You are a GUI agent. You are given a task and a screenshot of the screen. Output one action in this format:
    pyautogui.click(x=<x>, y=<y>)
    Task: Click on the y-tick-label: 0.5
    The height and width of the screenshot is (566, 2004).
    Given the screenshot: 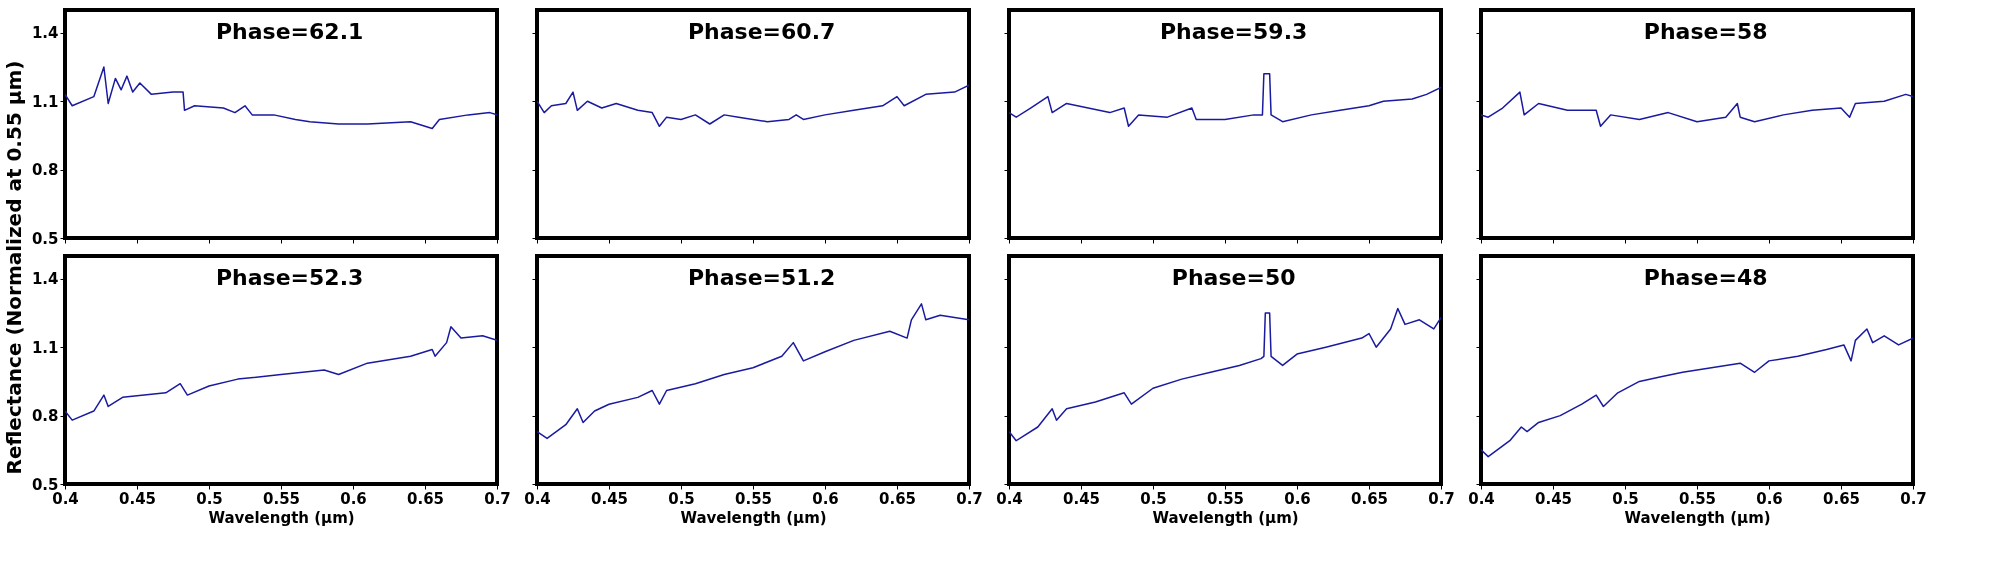 What is the action you would take?
    pyautogui.click(x=45, y=238)
    